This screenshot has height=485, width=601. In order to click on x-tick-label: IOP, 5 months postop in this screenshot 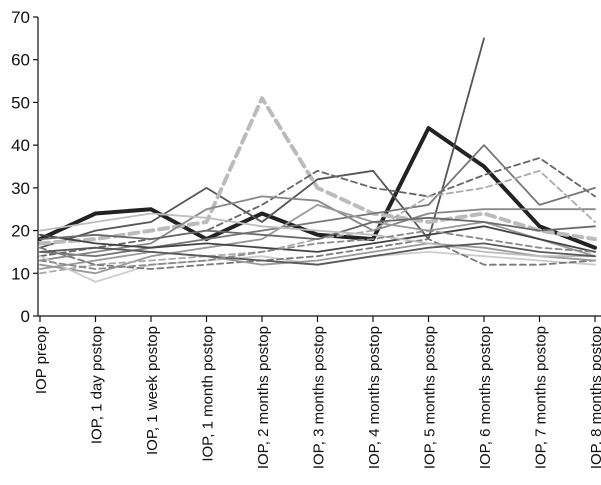, I will do `click(430, 397)`.